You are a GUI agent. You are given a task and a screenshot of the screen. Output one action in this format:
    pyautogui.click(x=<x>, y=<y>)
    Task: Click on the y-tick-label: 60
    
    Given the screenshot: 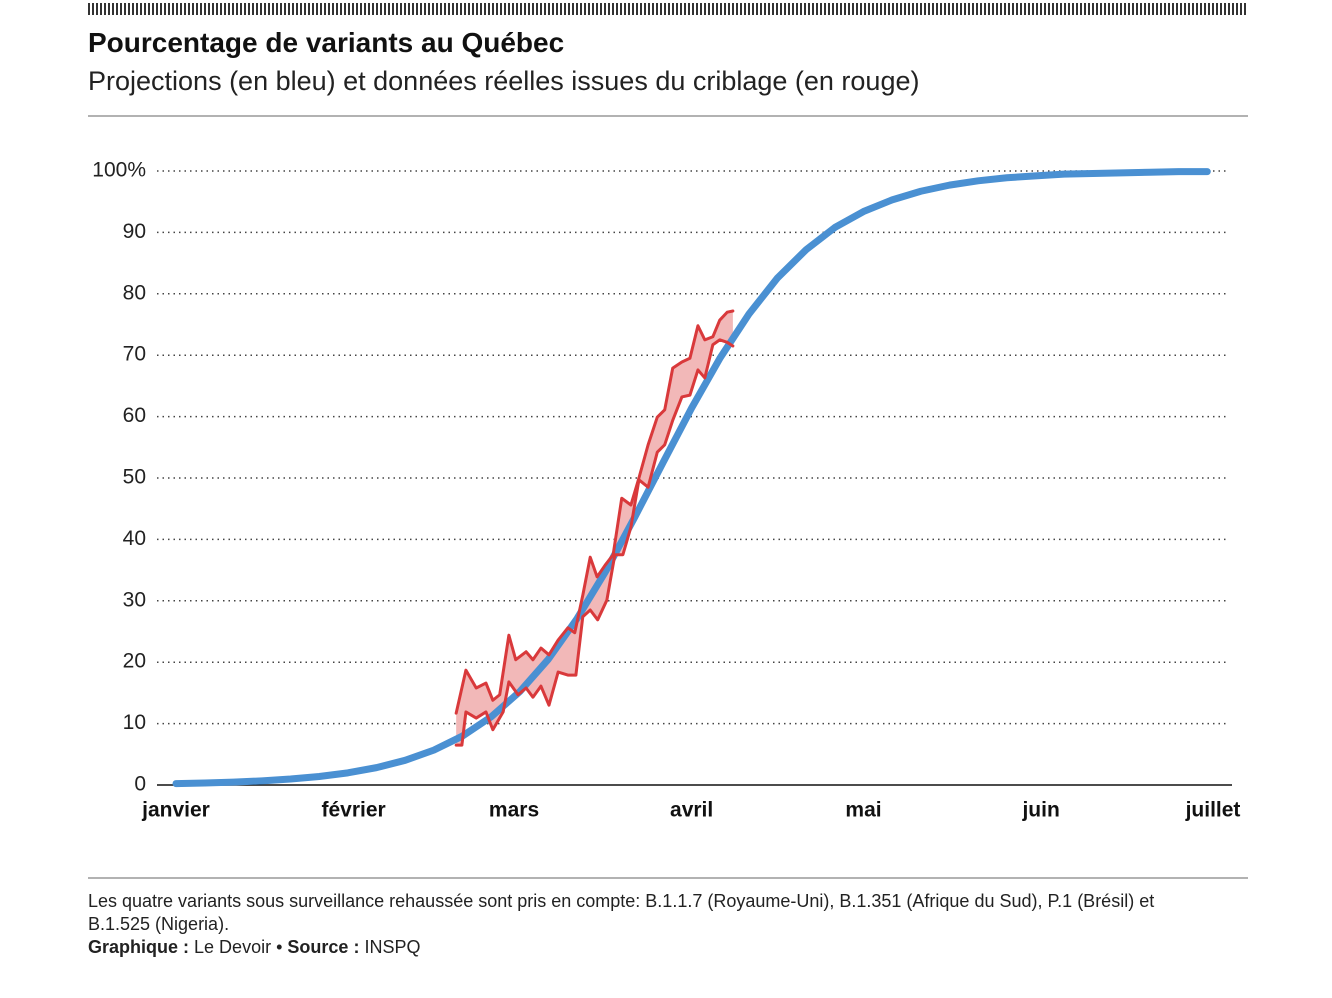 What is the action you would take?
    pyautogui.click(x=134, y=415)
    